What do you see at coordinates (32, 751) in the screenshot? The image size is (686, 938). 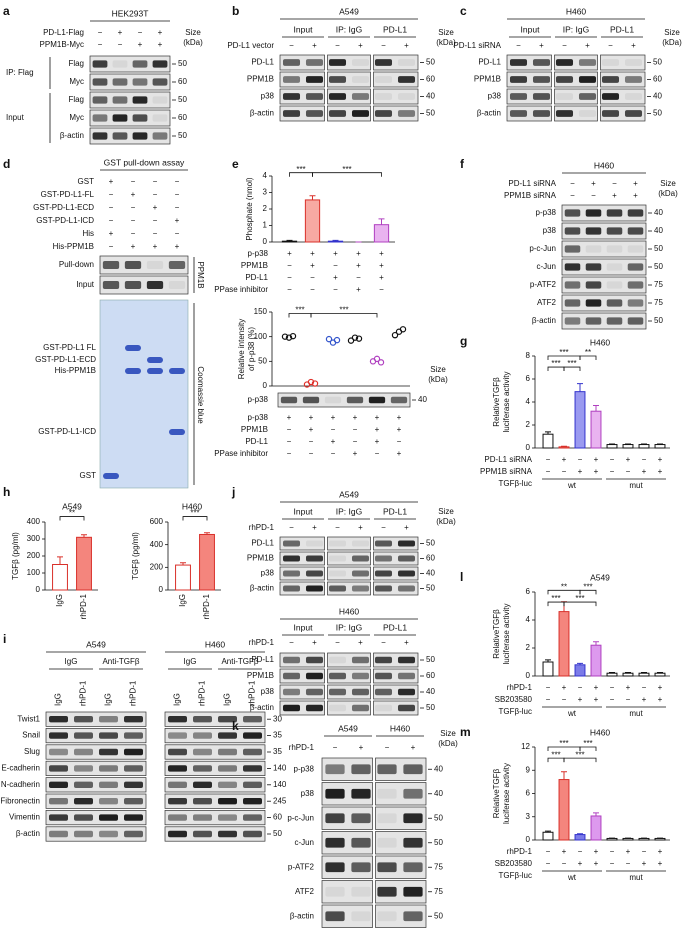 I see `blot-name: Slug` at bounding box center [32, 751].